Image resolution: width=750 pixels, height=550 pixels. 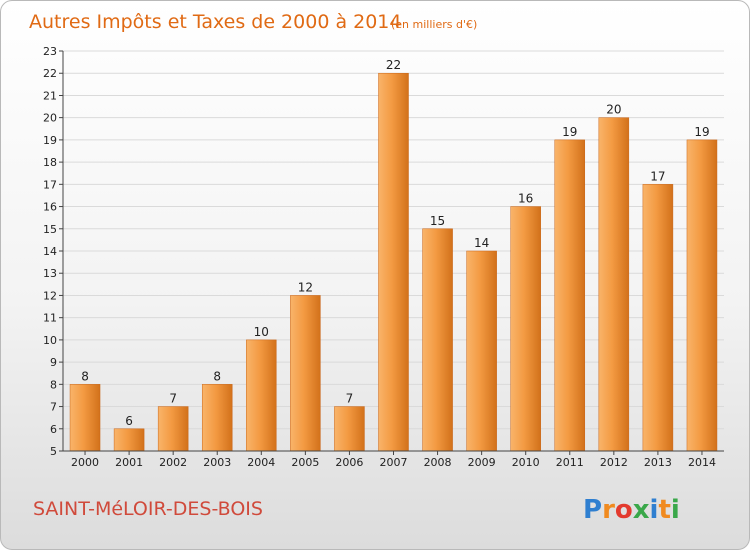 I want to click on x-tick-label: 2008, so click(x=438, y=462).